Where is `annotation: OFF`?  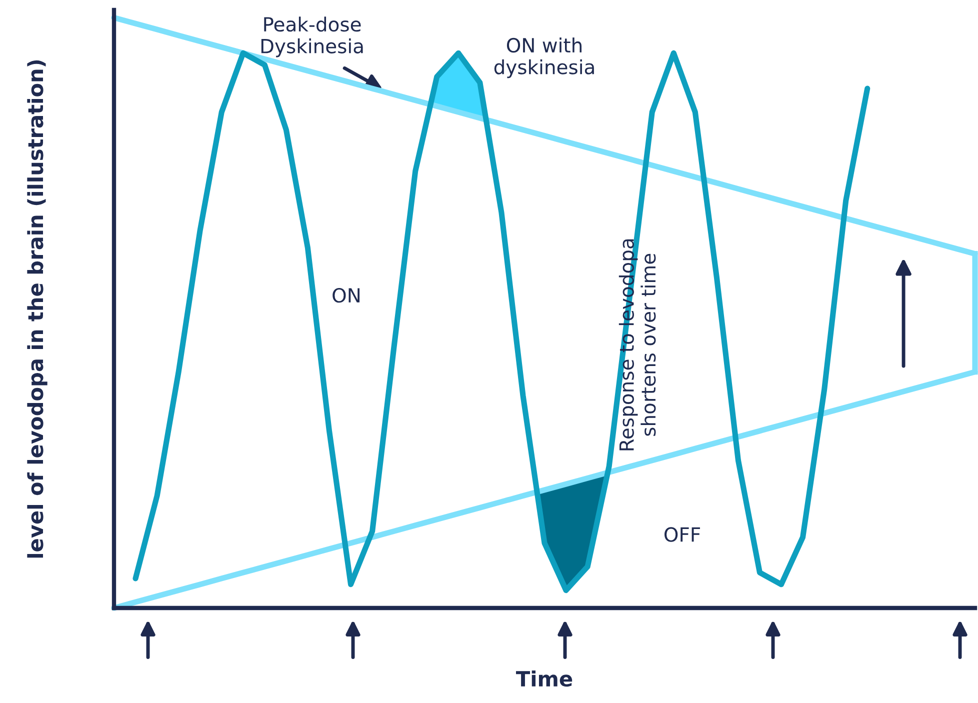 annotation: OFF is located at coordinates (682, 534).